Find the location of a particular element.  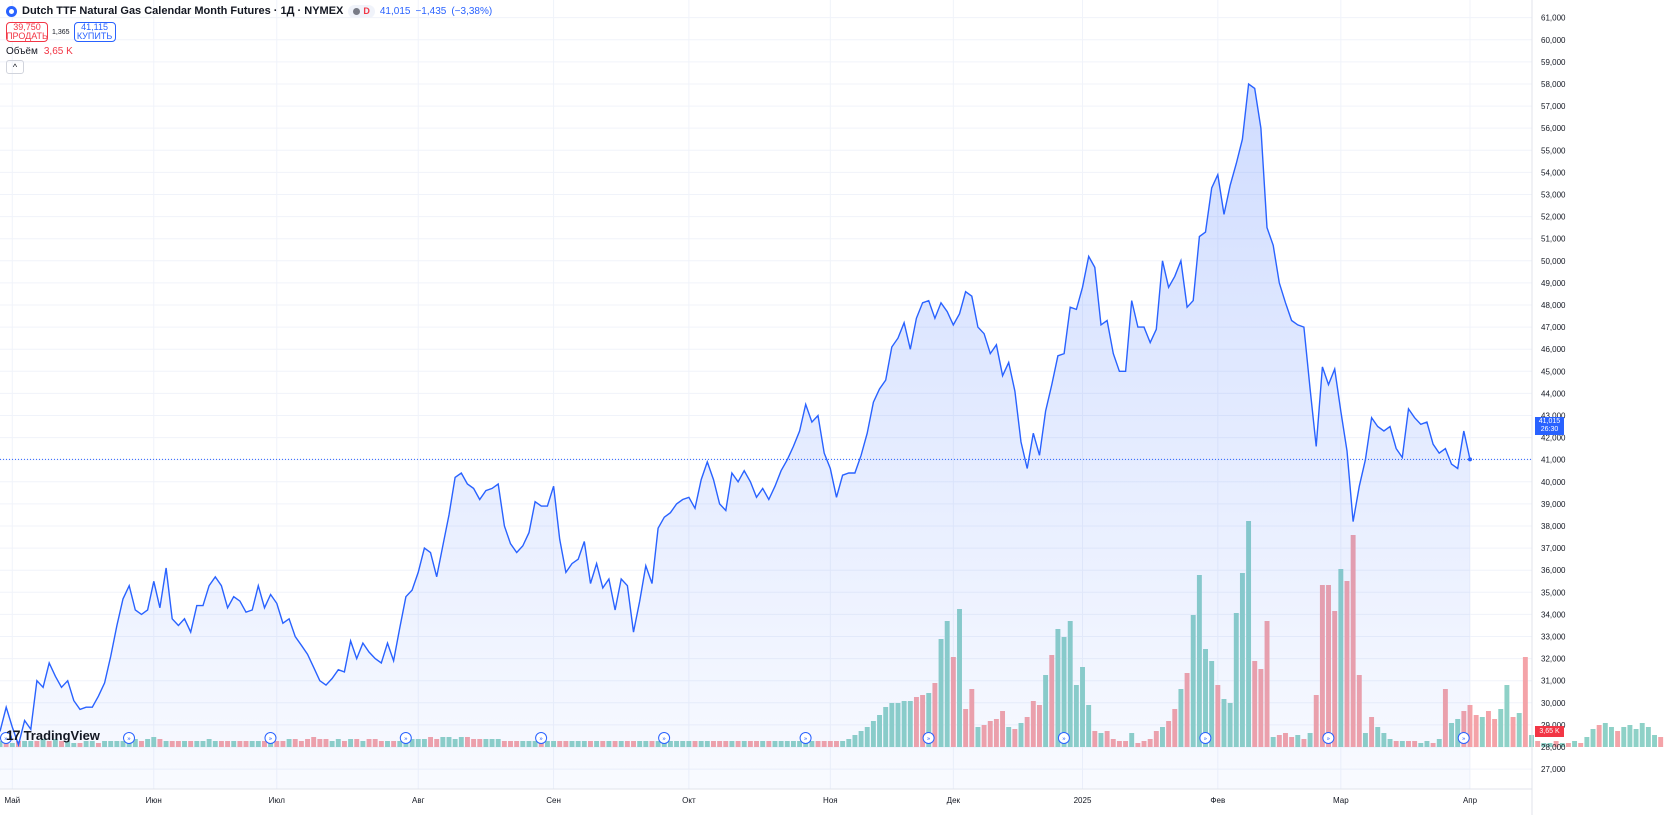

volume-value: 3,65 K is located at coordinates (58, 51).